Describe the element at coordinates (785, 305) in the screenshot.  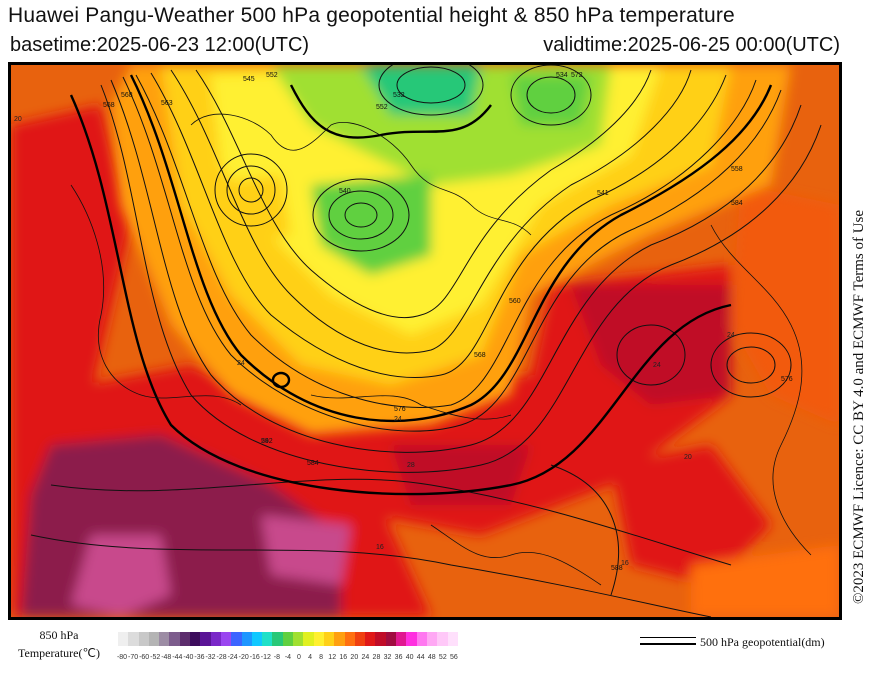
I see `temperature-patch-east` at that location.